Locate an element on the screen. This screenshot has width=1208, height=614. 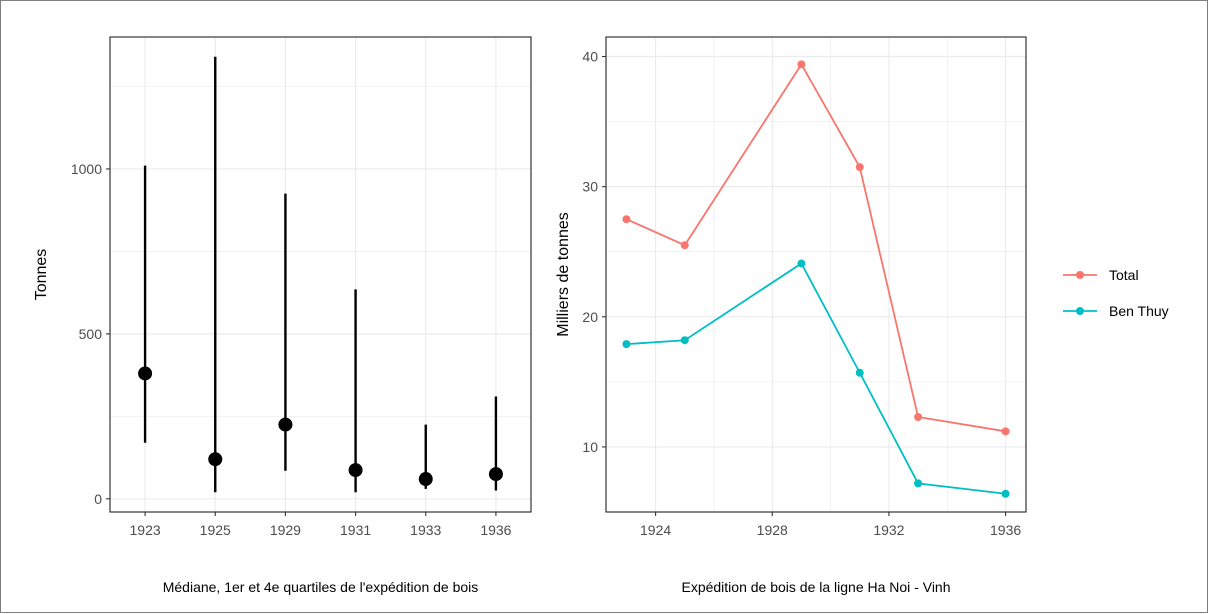
legend-key-point-total is located at coordinates (1080, 275).